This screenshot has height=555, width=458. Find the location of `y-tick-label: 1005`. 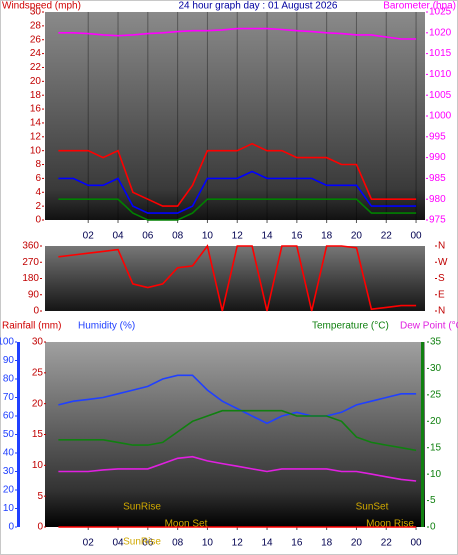

y-tick-label: 1005 is located at coordinates (440, 95).